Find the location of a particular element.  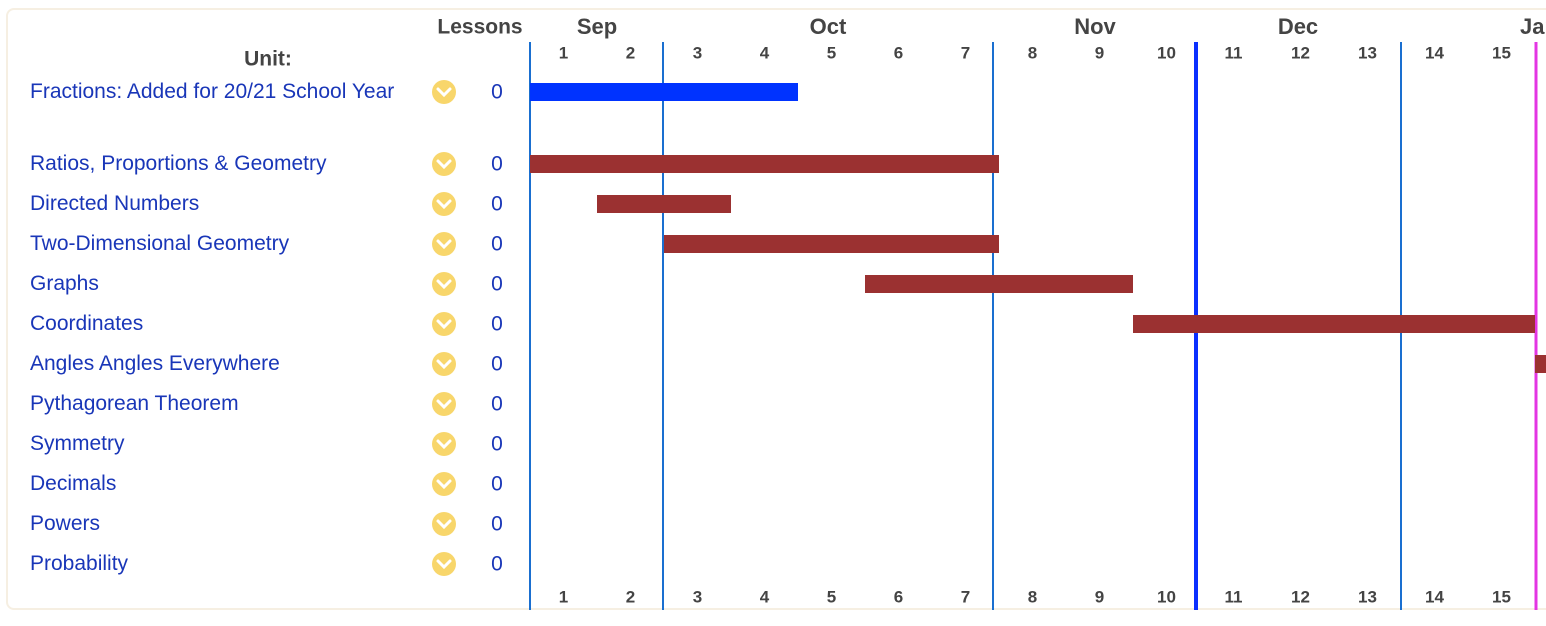

month-label: Nov is located at coordinates (1095, 26).